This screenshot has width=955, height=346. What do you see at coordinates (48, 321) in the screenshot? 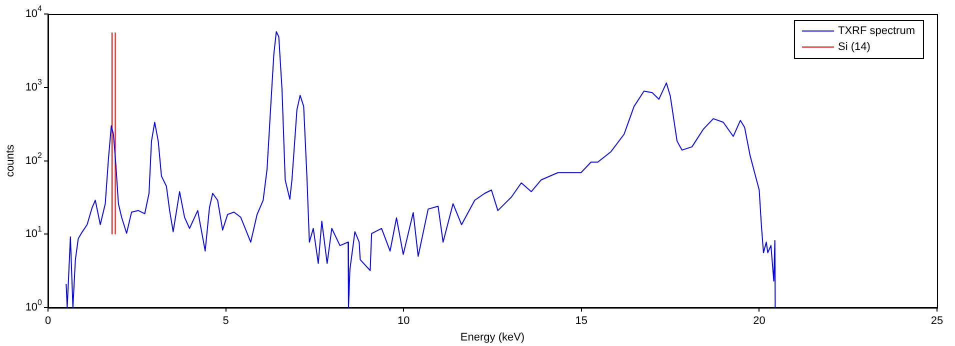
I see `x-tick-label: 0` at bounding box center [48, 321].